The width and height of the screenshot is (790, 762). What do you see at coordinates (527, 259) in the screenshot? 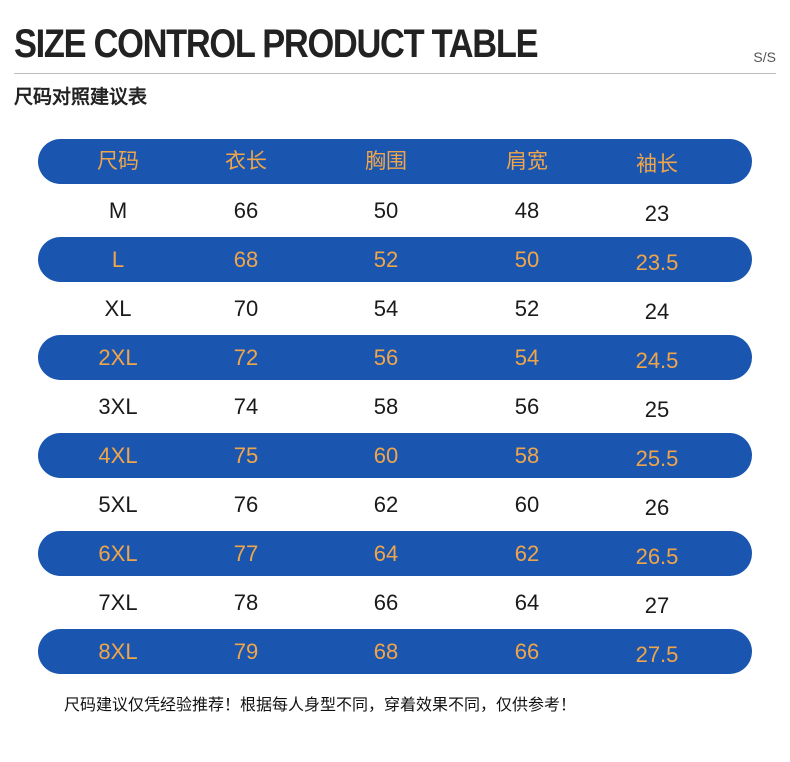
I see `shoulder-cell: 50` at bounding box center [527, 259].